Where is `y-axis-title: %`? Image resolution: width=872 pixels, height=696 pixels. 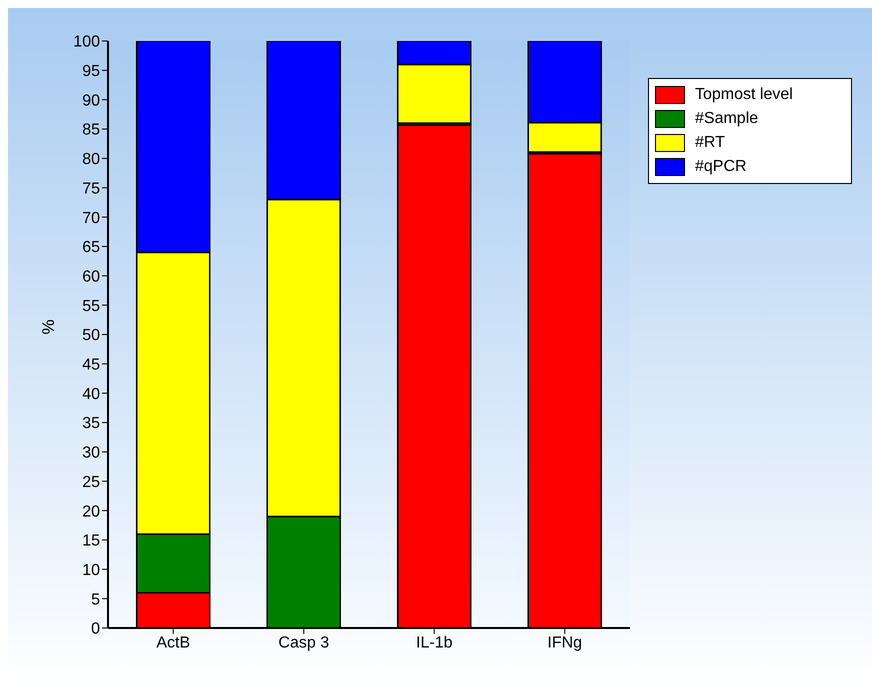
y-axis-title: % is located at coordinates (48, 326).